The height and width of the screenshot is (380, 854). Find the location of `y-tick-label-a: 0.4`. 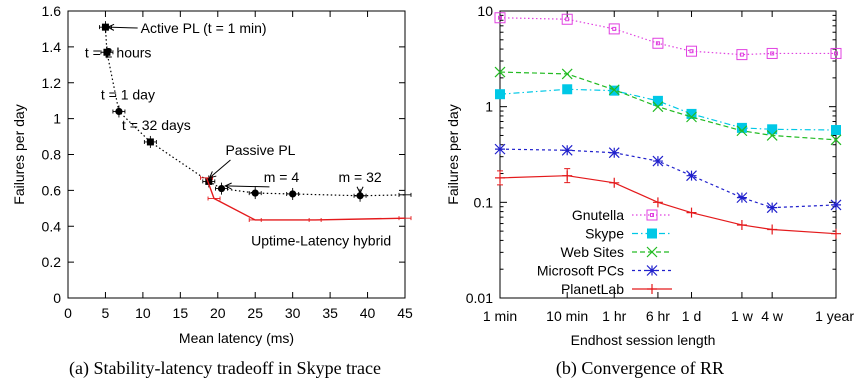

y-tick-label-a: 0.4 is located at coordinates (52, 226).